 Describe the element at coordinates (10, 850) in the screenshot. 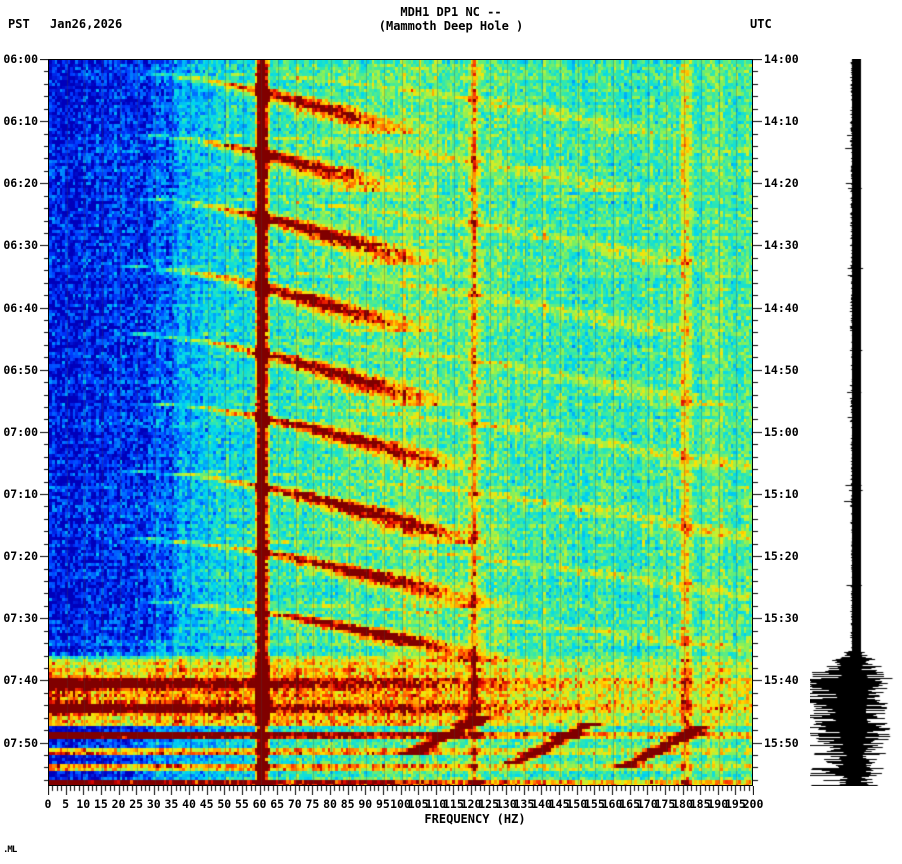

I see `corner-mark: .ML` at that location.